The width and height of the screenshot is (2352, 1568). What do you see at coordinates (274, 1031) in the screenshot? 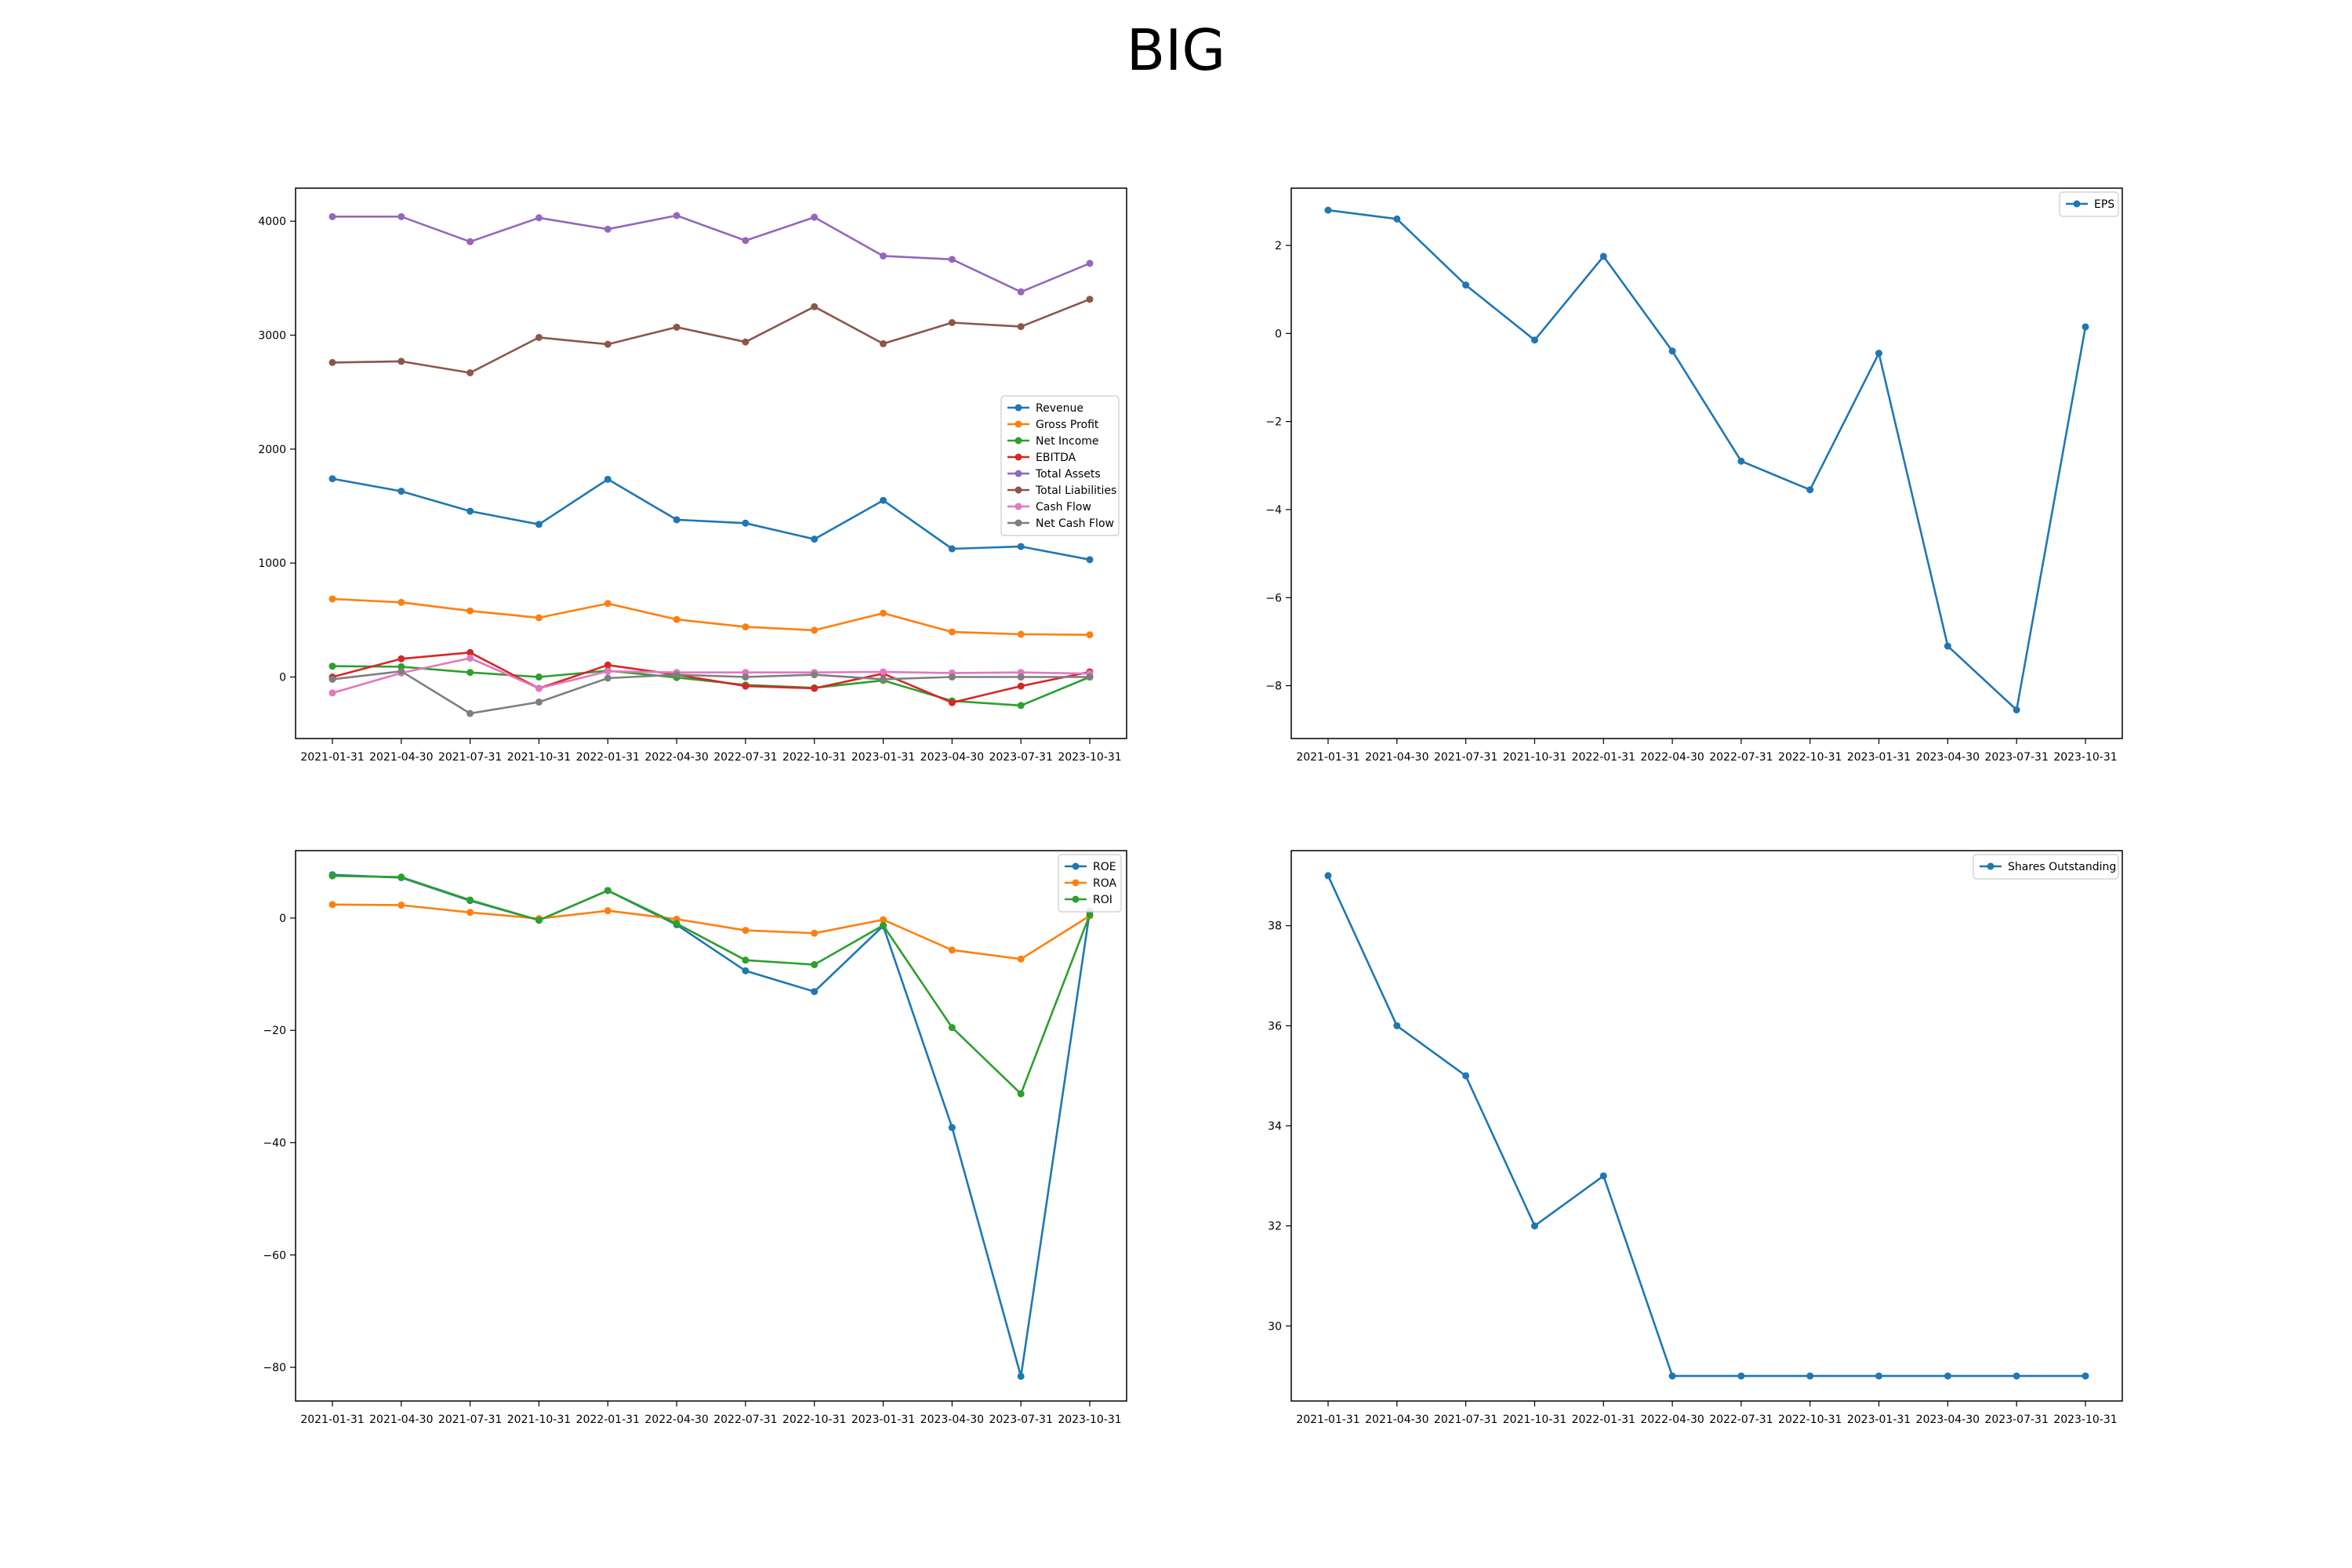
I see `y-tick-label: −20` at bounding box center [274, 1031].